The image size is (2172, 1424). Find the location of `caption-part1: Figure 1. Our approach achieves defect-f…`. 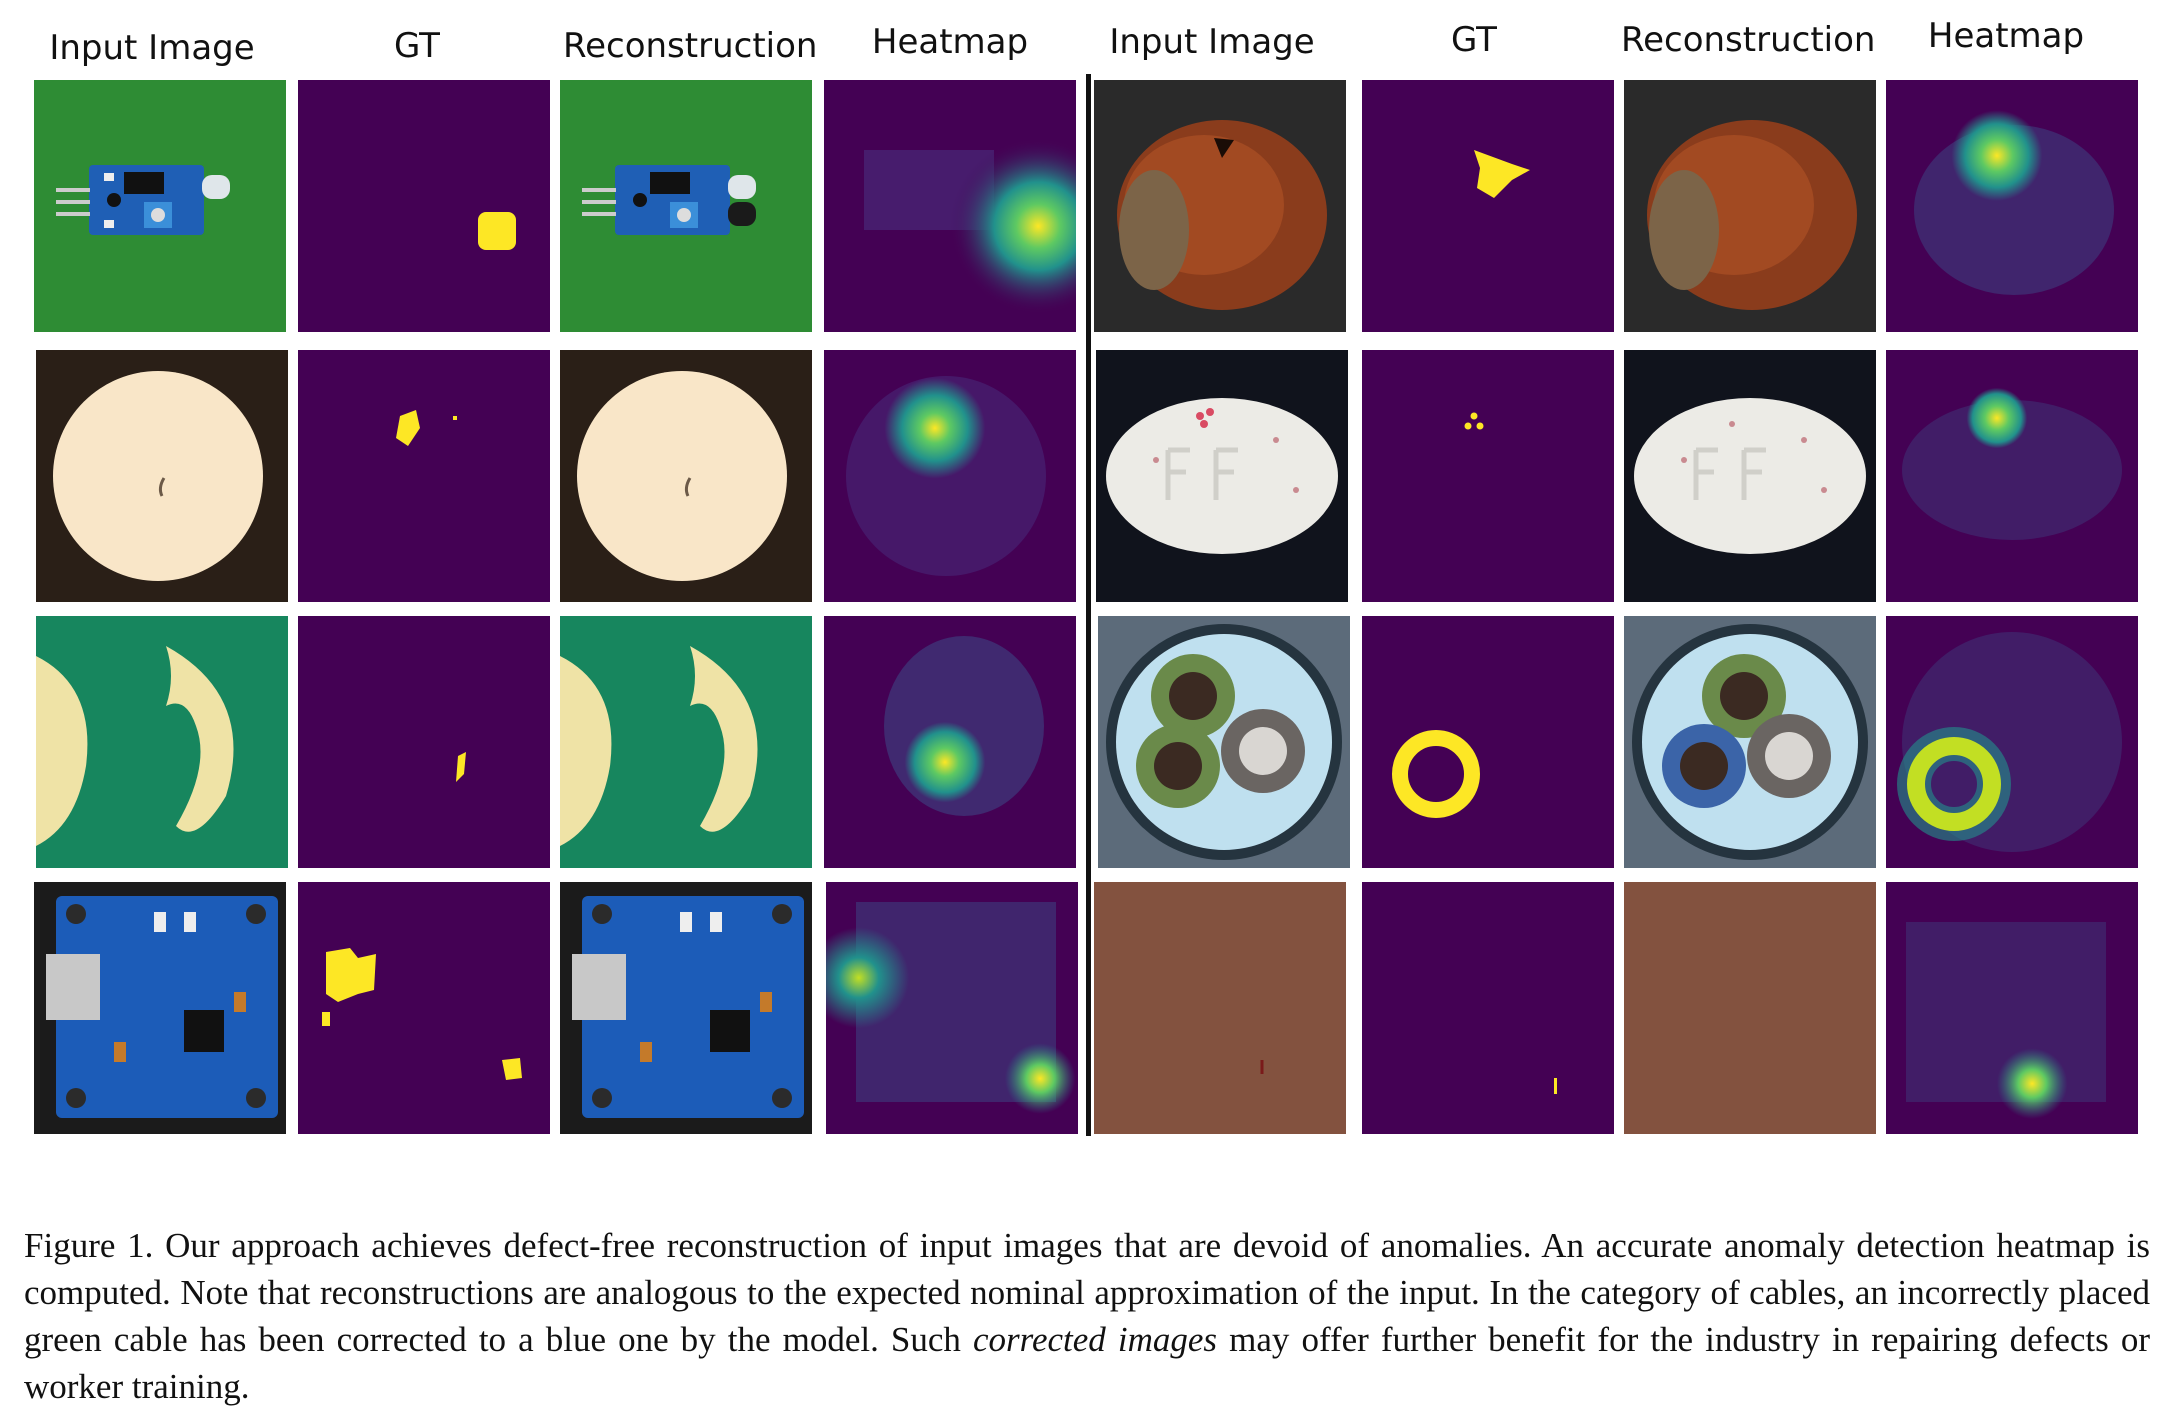

caption-part1: Figure 1. Our approach achieves defect-f… is located at coordinates (1087, 1292).